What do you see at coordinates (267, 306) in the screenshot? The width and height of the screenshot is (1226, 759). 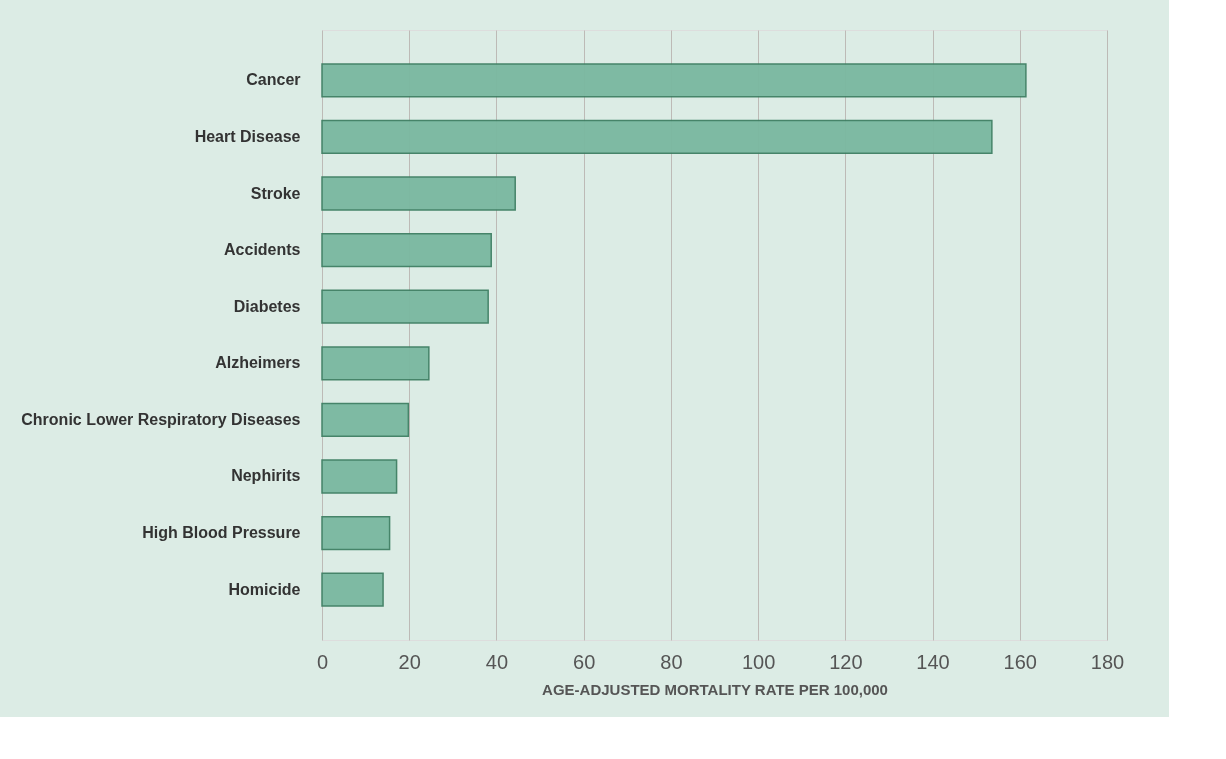 I see `y-tick-label: Diabetes` at bounding box center [267, 306].